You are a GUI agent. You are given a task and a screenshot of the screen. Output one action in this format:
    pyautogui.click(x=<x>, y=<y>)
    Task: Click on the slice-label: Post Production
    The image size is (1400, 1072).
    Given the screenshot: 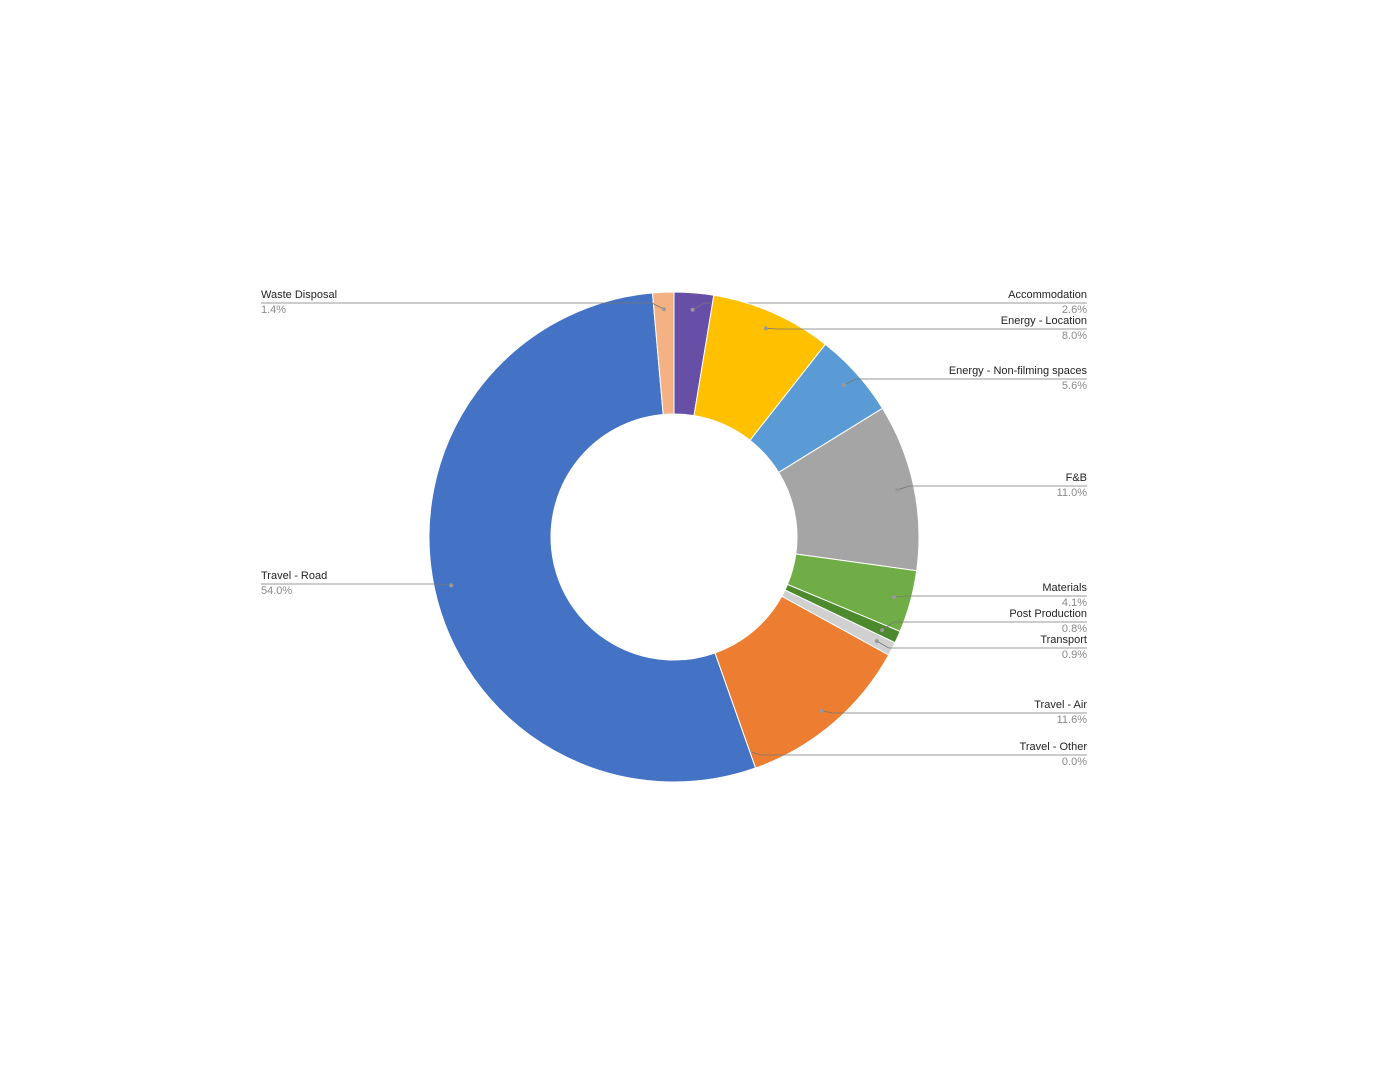 What is the action you would take?
    pyautogui.click(x=1048, y=614)
    